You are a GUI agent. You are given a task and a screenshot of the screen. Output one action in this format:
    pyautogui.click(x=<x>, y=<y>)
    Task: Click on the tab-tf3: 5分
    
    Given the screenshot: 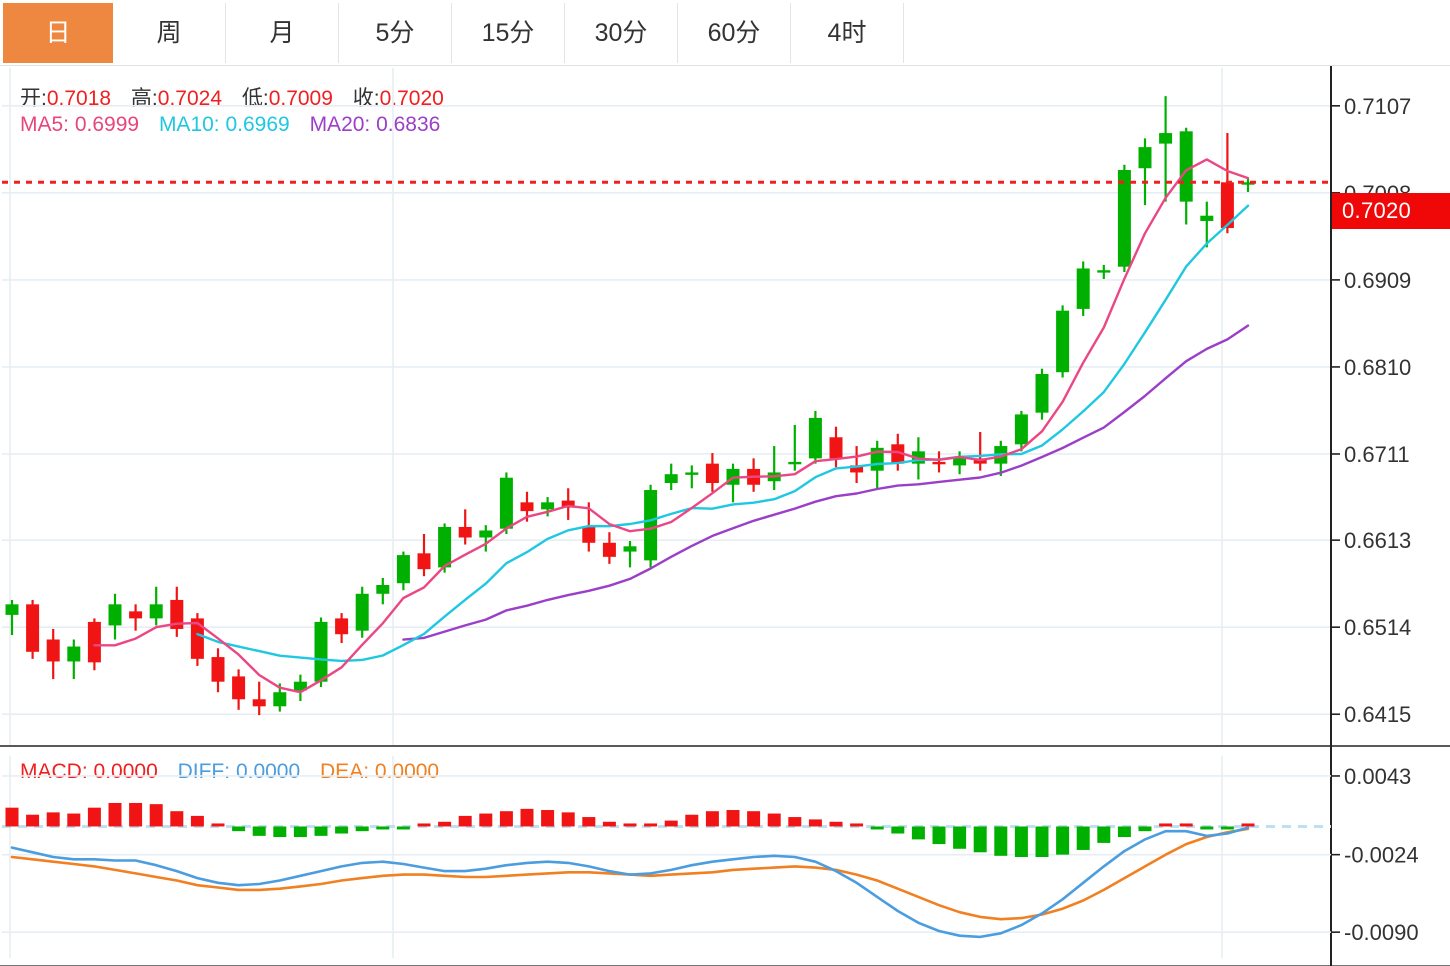 What is the action you would take?
    pyautogui.click(x=395, y=33)
    